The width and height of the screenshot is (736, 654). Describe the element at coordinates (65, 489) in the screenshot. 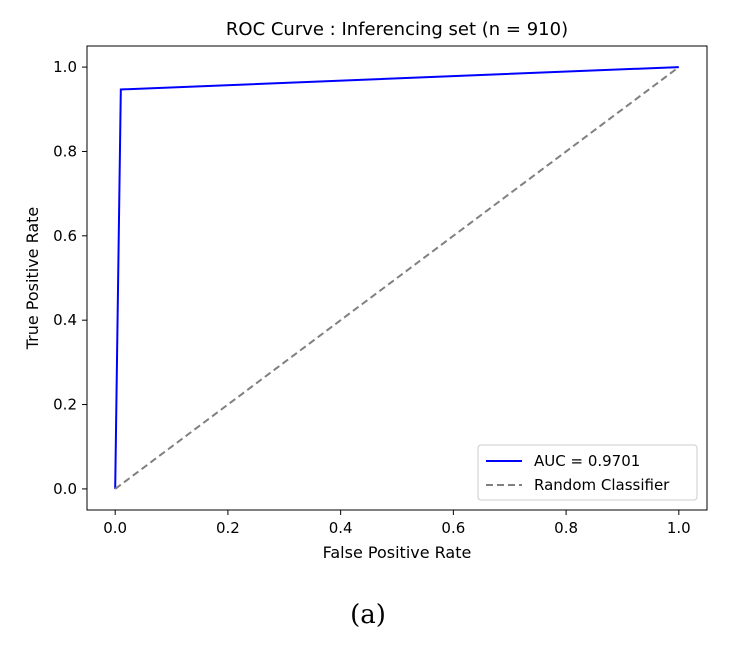

I see `y-tick-label: 0.0` at that location.